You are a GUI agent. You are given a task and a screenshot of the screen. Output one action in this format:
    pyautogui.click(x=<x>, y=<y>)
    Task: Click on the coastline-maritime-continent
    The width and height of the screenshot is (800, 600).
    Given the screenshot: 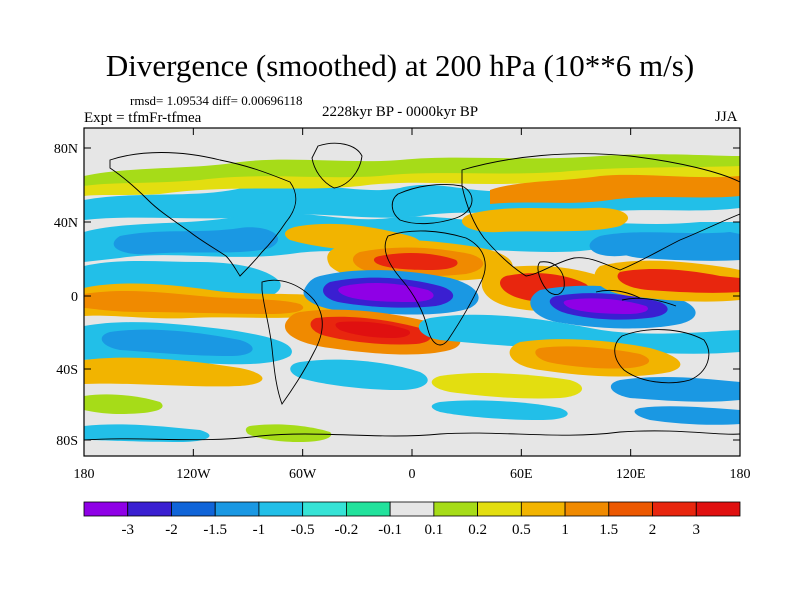 What is the action you would take?
    pyautogui.click(x=636, y=298)
    